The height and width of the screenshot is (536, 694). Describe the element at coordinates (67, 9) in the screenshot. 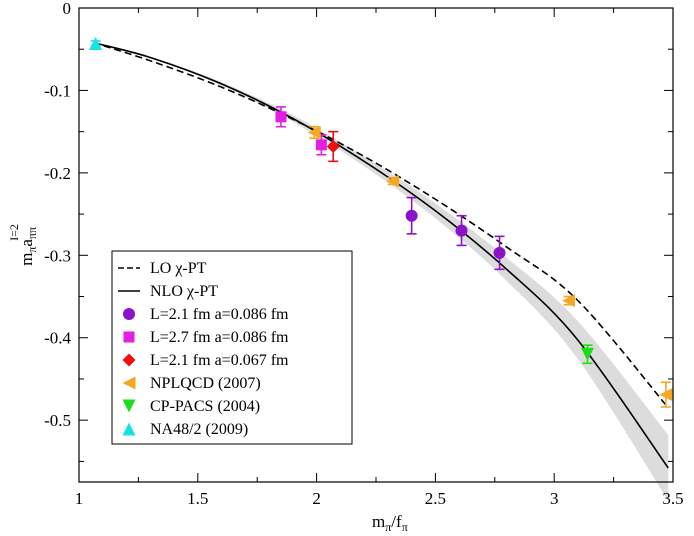

I see `y-tick-label: 0` at that location.